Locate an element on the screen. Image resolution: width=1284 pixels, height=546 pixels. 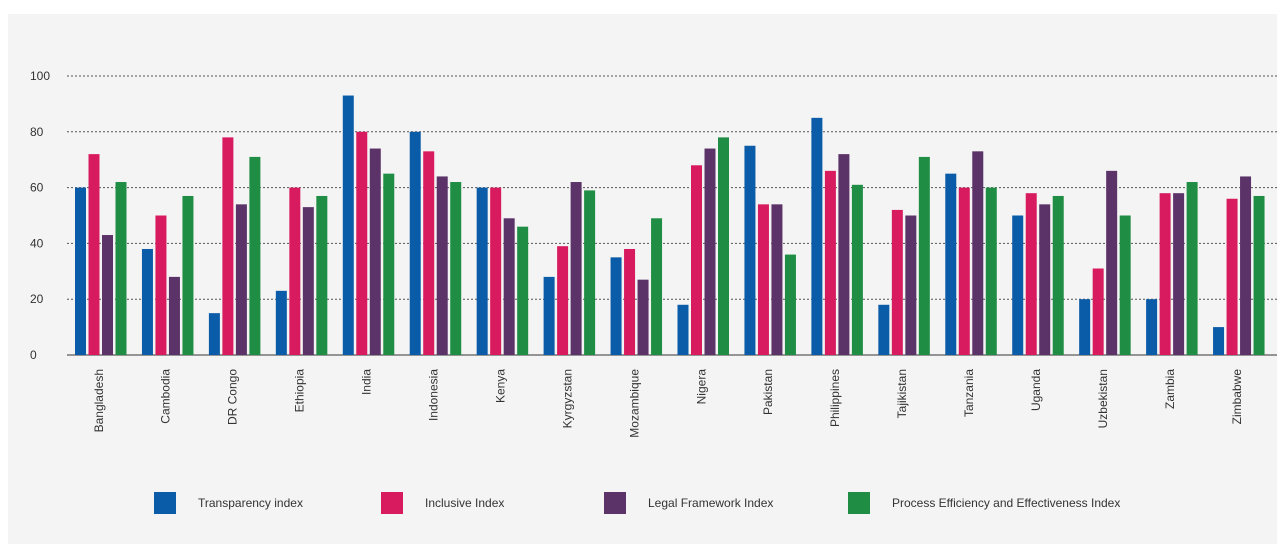
x-category-label: Pakistan is located at coordinates (768, 392).